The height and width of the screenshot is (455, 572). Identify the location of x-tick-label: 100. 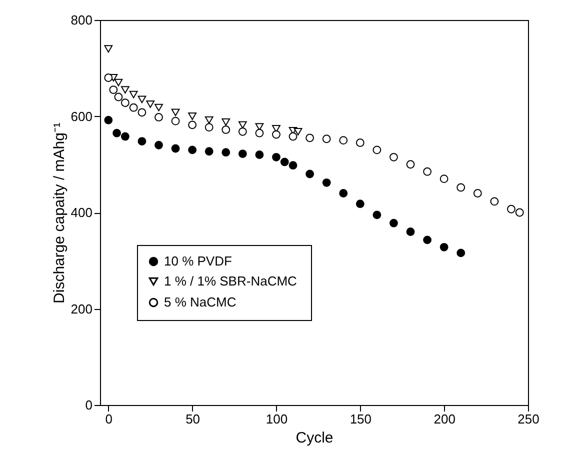
(277, 419).